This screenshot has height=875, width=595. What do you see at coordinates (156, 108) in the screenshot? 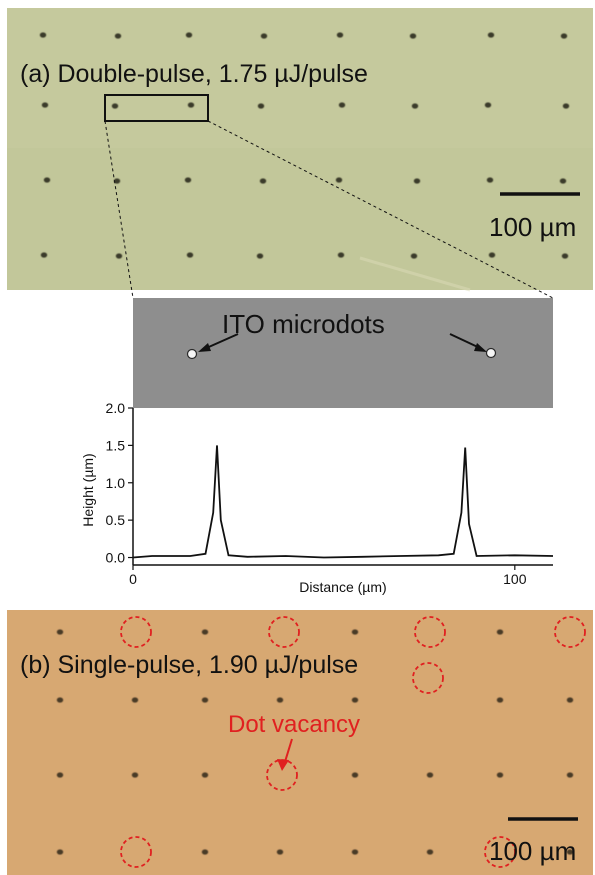
I see `zoom-box` at bounding box center [156, 108].